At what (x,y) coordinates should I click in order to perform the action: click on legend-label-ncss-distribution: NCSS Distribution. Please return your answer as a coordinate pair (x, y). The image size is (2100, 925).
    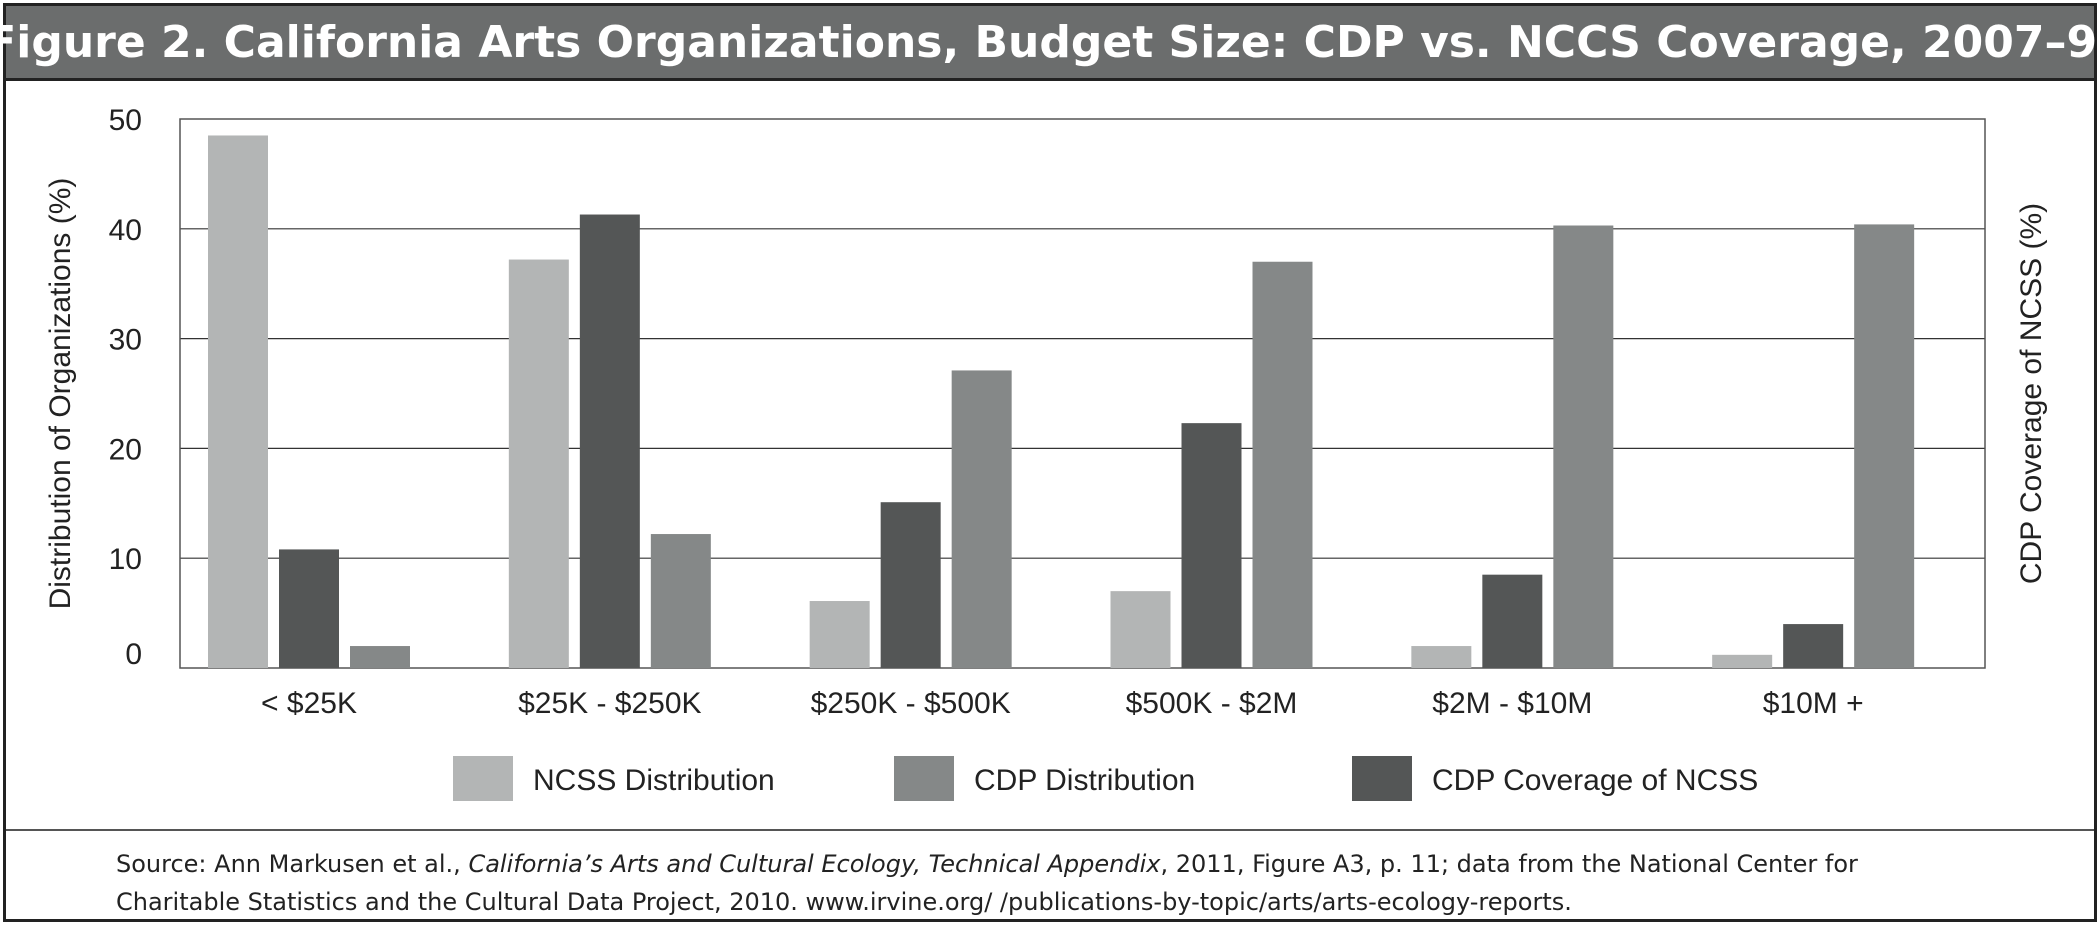
    Looking at the image, I should click on (654, 780).